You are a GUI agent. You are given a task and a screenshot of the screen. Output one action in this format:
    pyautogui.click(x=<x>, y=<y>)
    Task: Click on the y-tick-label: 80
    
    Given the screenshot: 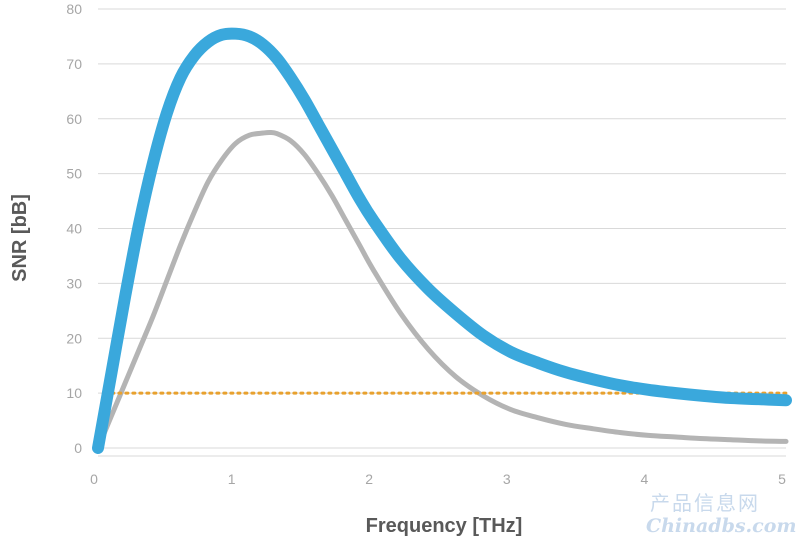 What is the action you would take?
    pyautogui.click(x=74, y=9)
    